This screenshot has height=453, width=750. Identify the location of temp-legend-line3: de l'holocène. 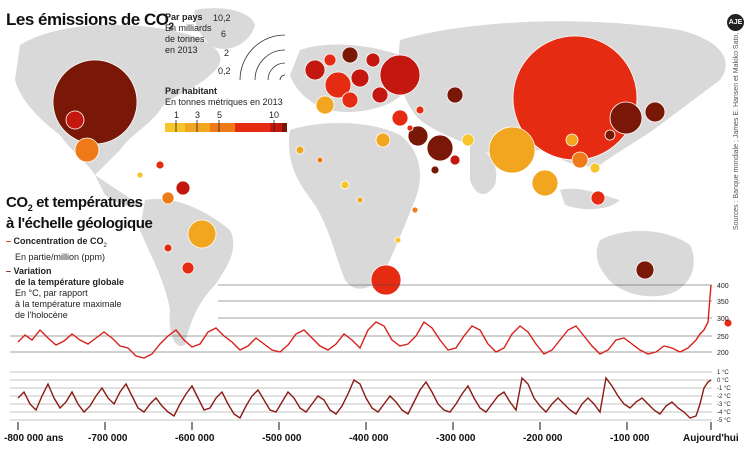
(41, 315).